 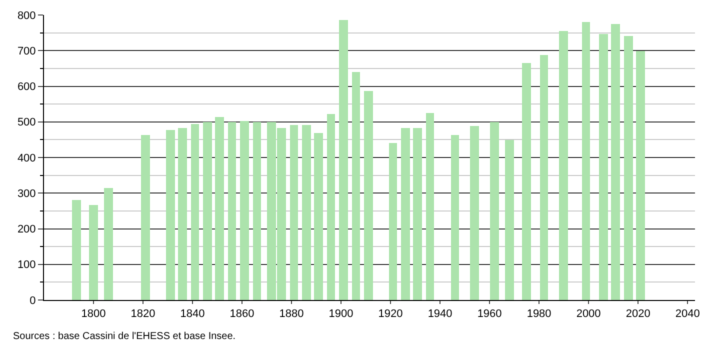 I want to click on y-tick-label: 400, so click(x=26, y=158).